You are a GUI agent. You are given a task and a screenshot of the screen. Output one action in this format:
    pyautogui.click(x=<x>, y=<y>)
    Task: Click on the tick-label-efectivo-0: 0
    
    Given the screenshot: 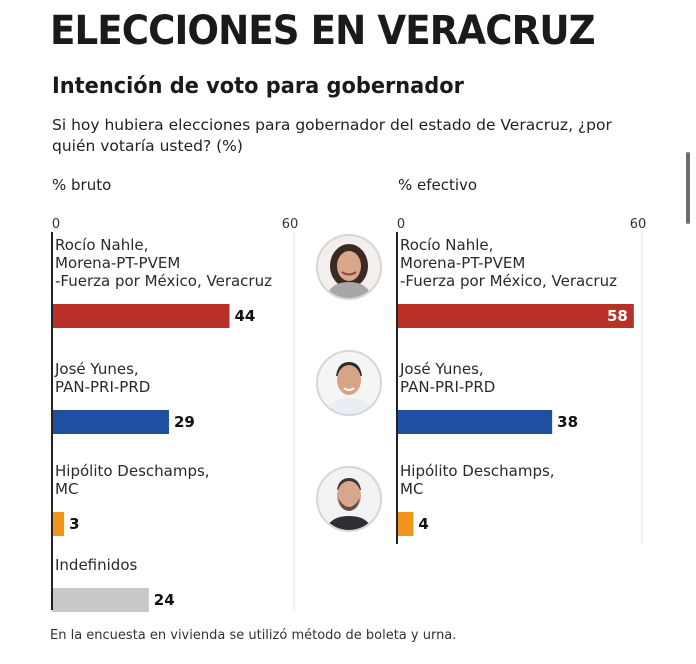 What is the action you would take?
    pyautogui.click(x=401, y=224)
    